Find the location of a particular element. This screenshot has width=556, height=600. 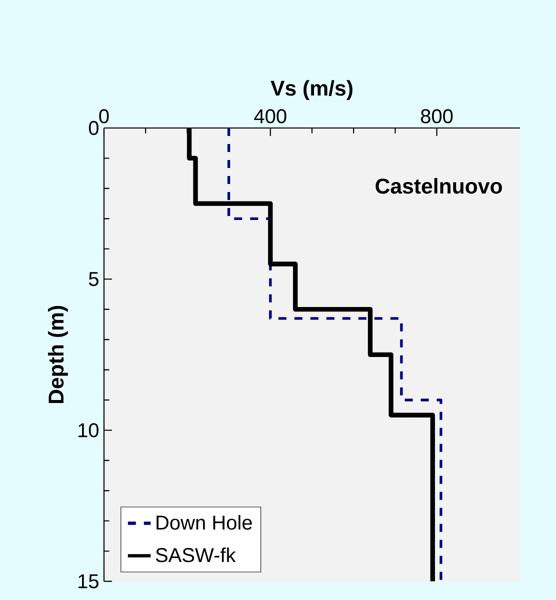

legend-label: Down Hole is located at coordinates (204, 522).